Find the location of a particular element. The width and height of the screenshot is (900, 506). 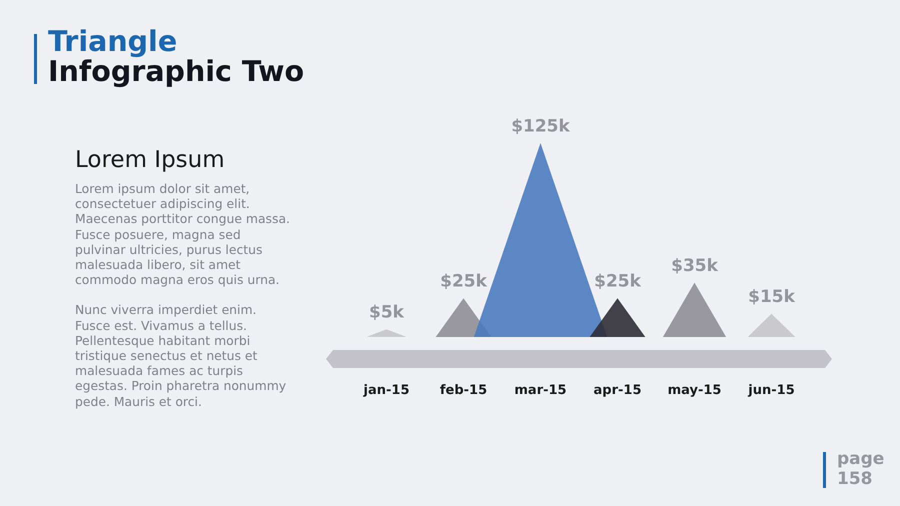

data-label: $15k is located at coordinates (772, 297).